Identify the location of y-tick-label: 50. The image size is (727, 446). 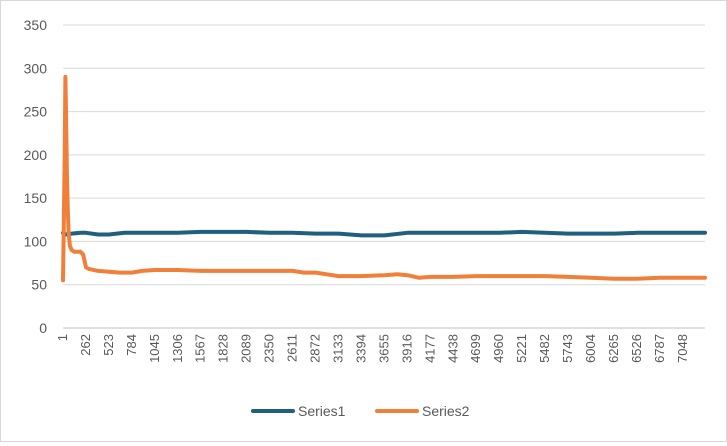
(39, 285).